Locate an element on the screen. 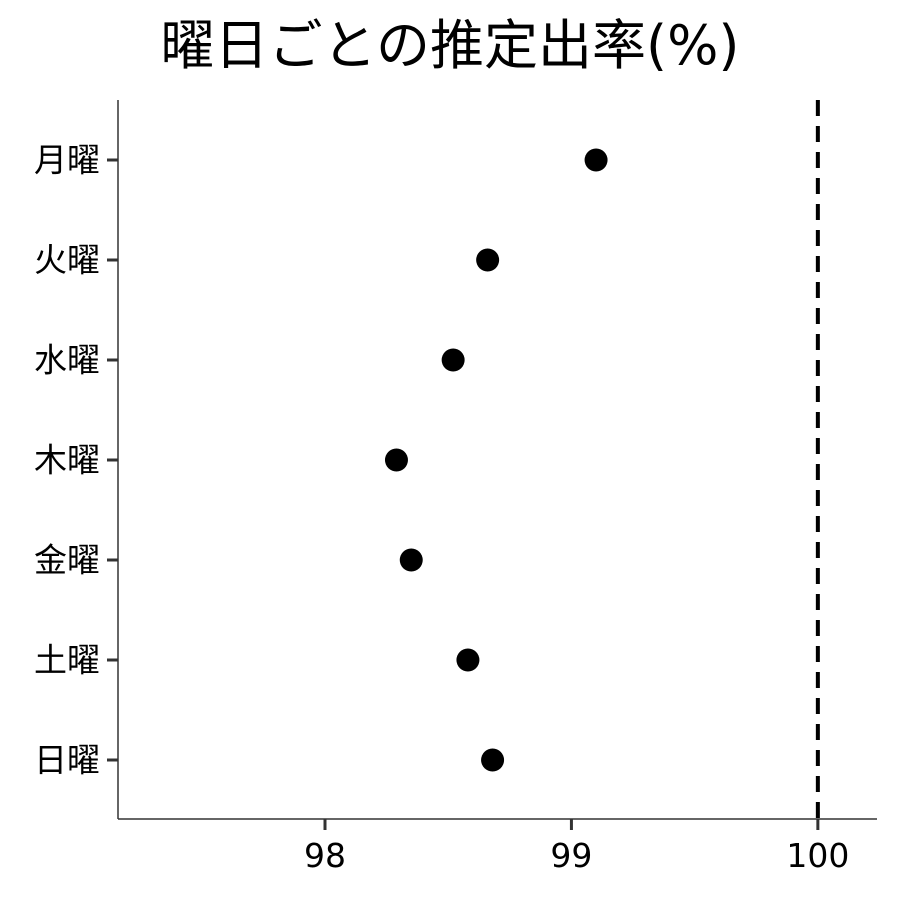 The width and height of the screenshot is (900, 900). chart-title: 曜日ごとの推定出率(%) is located at coordinates (450, 45).